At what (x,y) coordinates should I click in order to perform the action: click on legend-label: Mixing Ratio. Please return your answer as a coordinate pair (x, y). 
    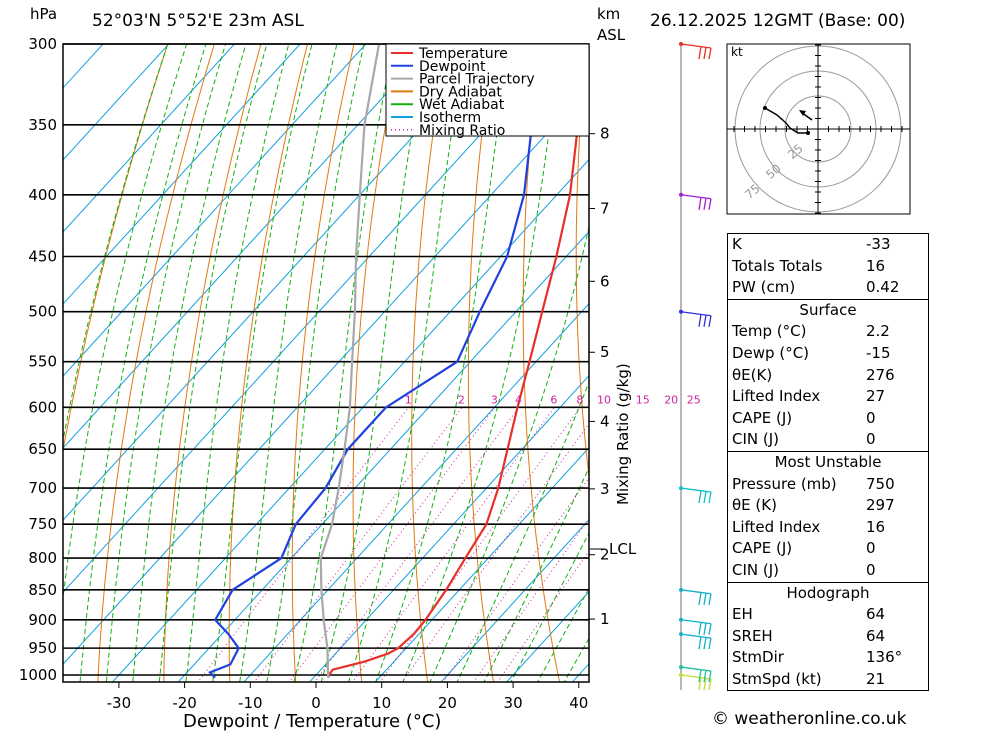
    Looking at the image, I should click on (462, 131).